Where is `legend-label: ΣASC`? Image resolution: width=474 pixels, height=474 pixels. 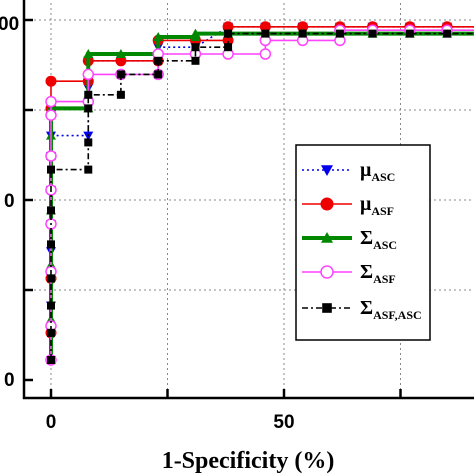 legend-label: ΣASC is located at coordinates (378, 239).